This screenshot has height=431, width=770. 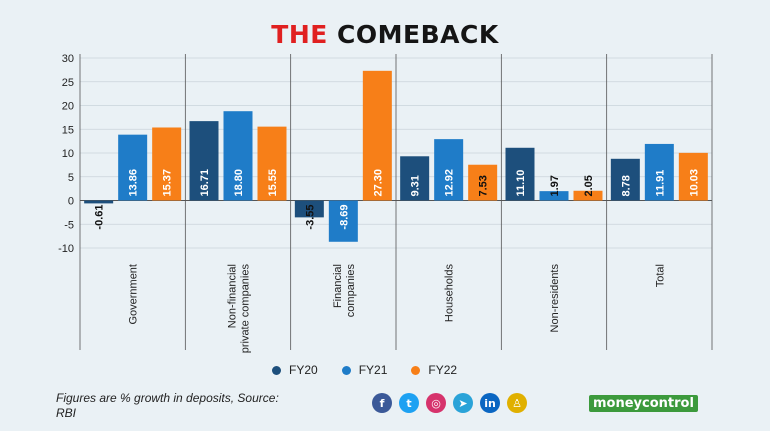 I want to click on instagram-icon: ◎, so click(x=436, y=403).